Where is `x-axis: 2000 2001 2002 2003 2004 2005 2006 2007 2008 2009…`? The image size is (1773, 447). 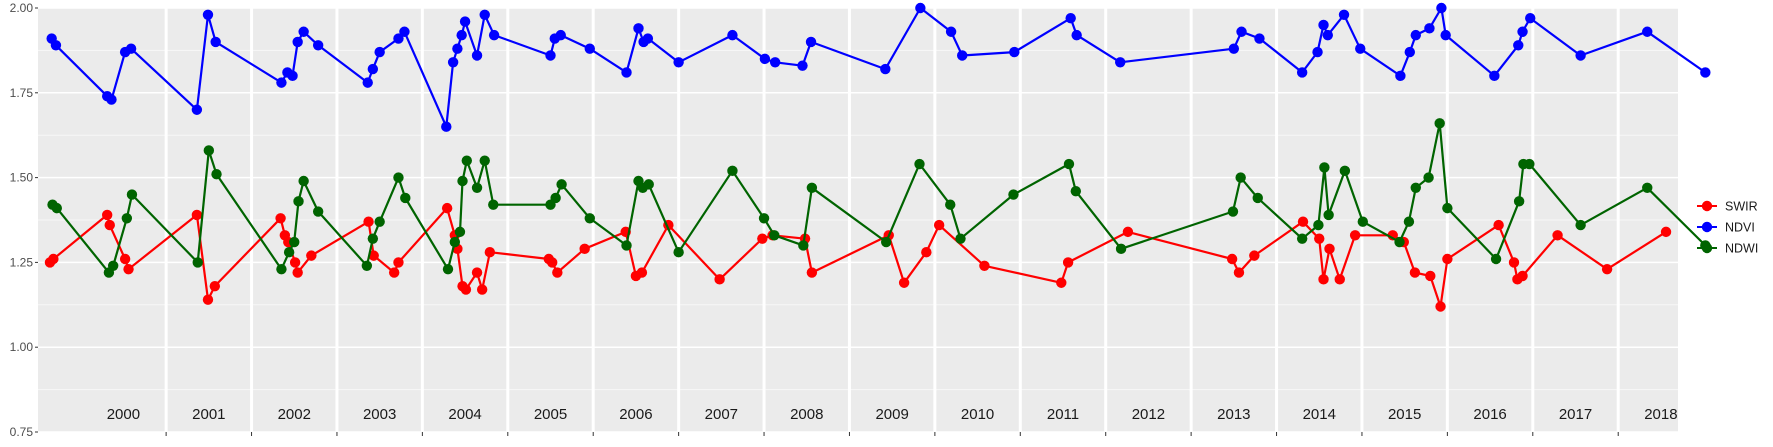 x-axis: 2000 2001 2002 2003 2004 2005 2006 2007 2008 2009… is located at coordinates (892, 421).